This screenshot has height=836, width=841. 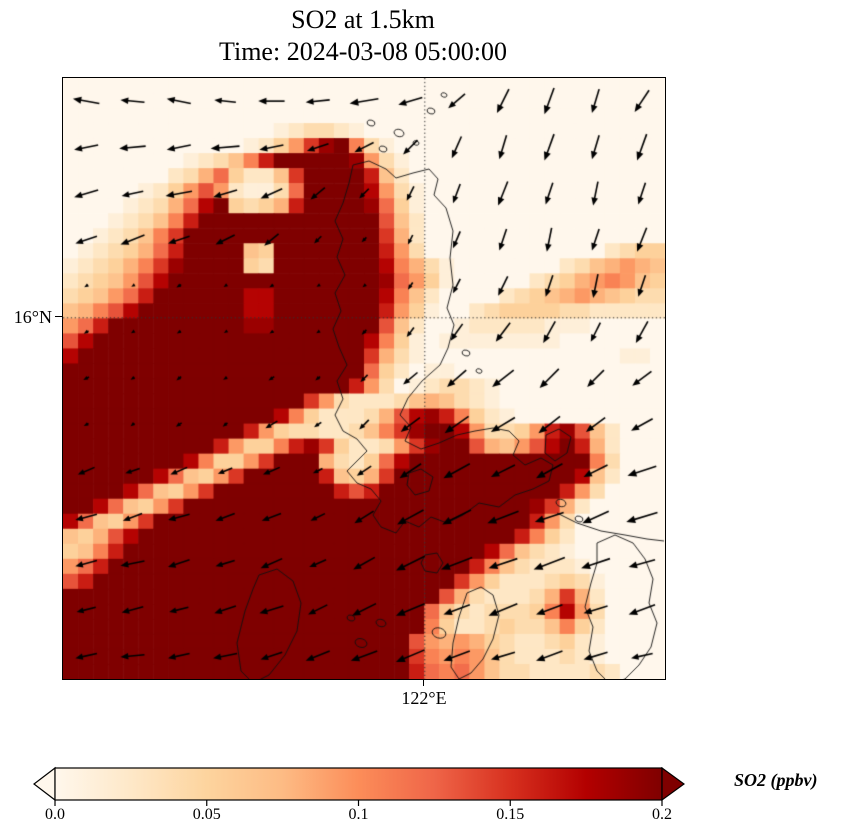 What do you see at coordinates (363, 19) in the screenshot?
I see `plot-title: SO2 at 1.5km` at bounding box center [363, 19].